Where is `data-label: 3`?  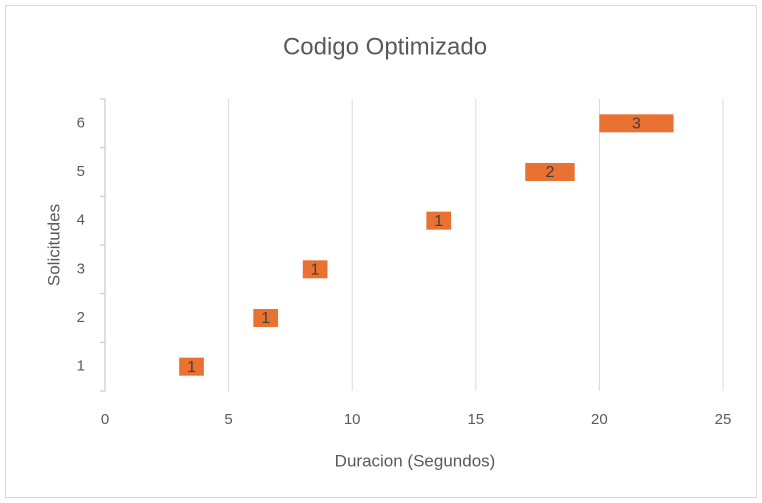 data-label: 3 is located at coordinates (636, 124).